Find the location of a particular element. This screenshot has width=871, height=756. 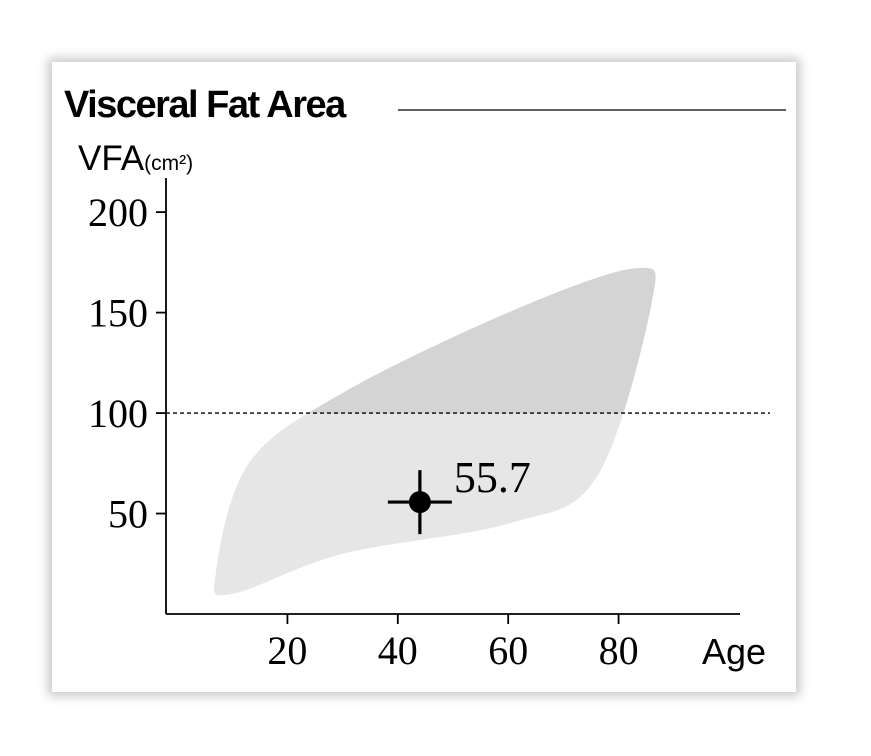

x-tick-label: 60 is located at coordinates (508, 650).